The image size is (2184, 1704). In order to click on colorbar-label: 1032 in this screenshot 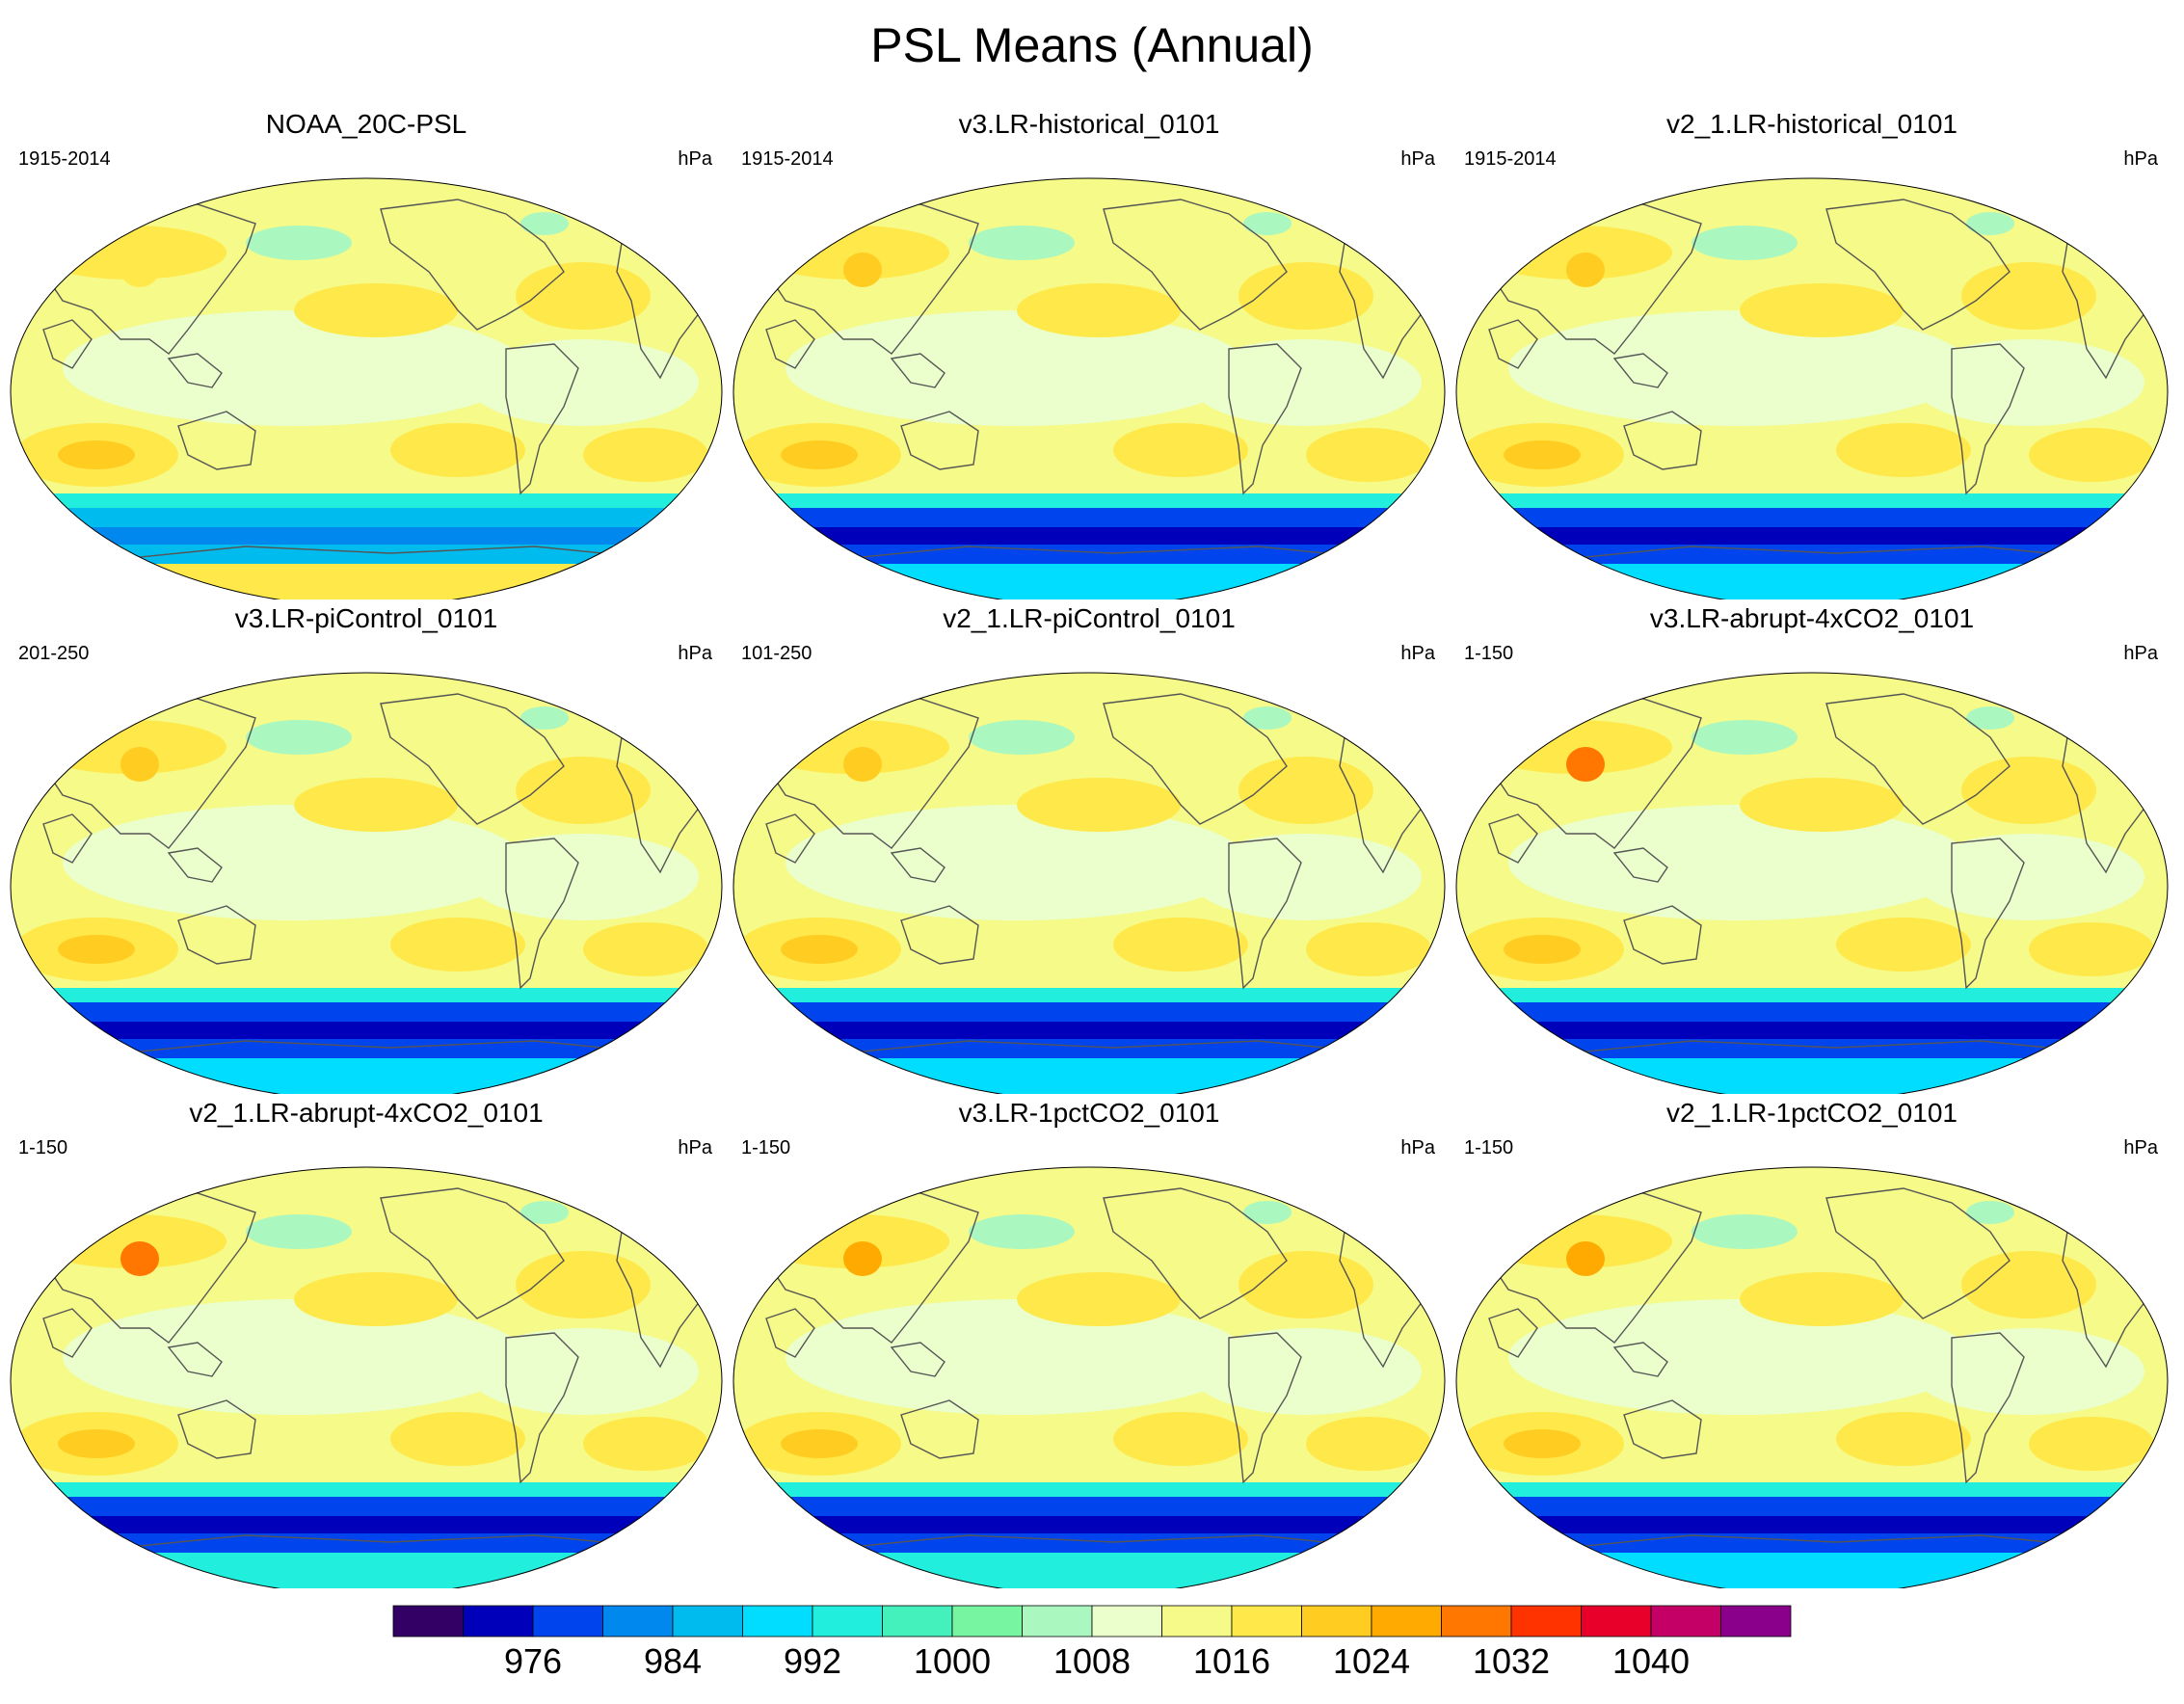, I will do `click(1512, 1661)`.